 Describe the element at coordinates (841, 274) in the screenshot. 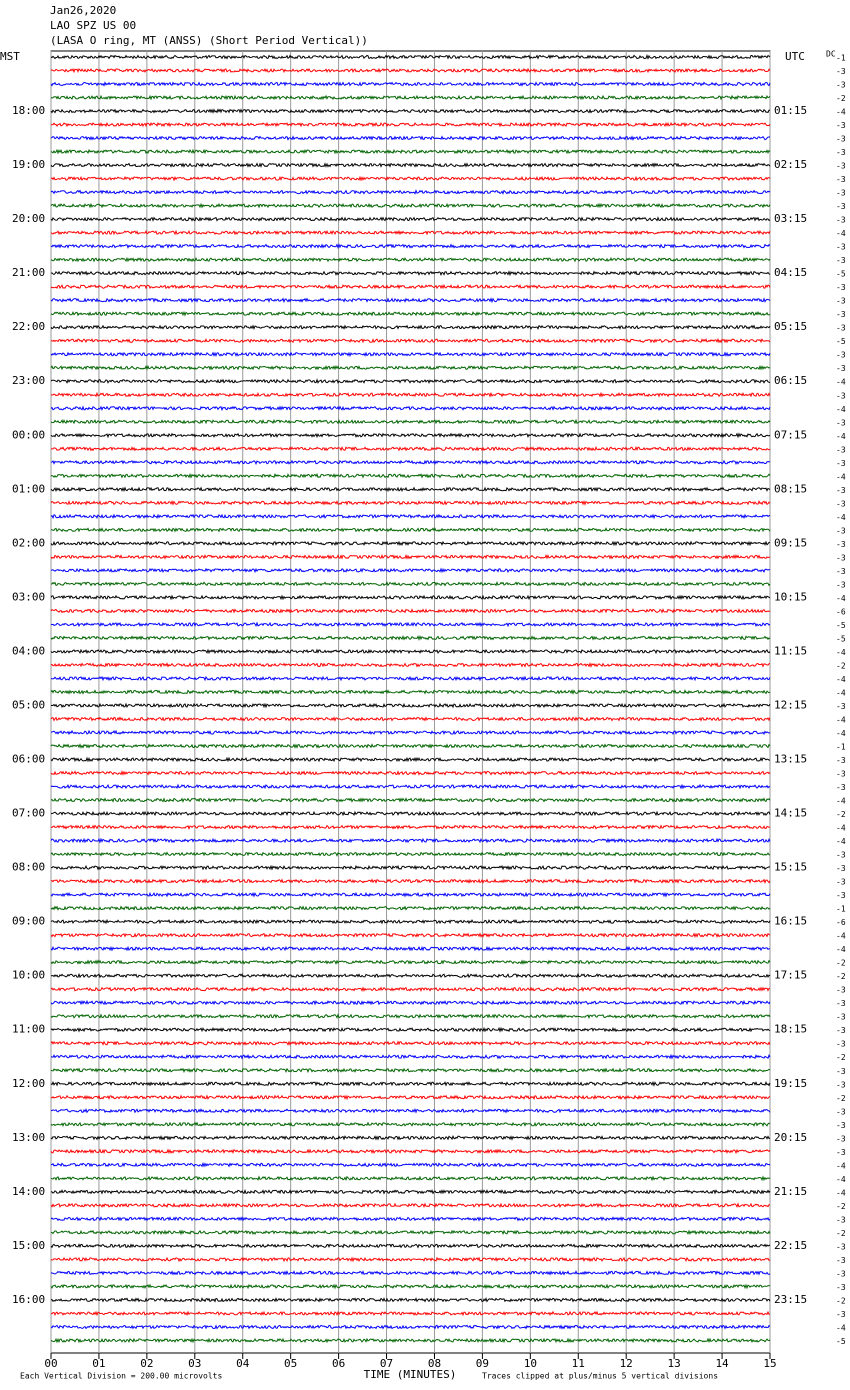

I see `dc-offset-label: -5` at that location.